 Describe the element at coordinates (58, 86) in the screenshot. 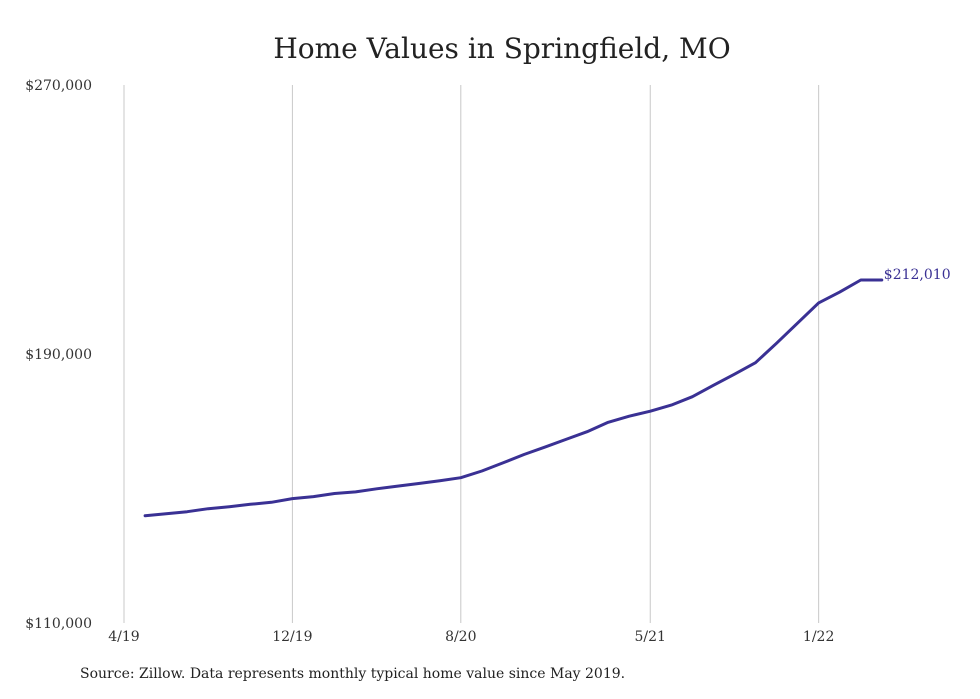

I see `y-tick-label: $270,000` at that location.